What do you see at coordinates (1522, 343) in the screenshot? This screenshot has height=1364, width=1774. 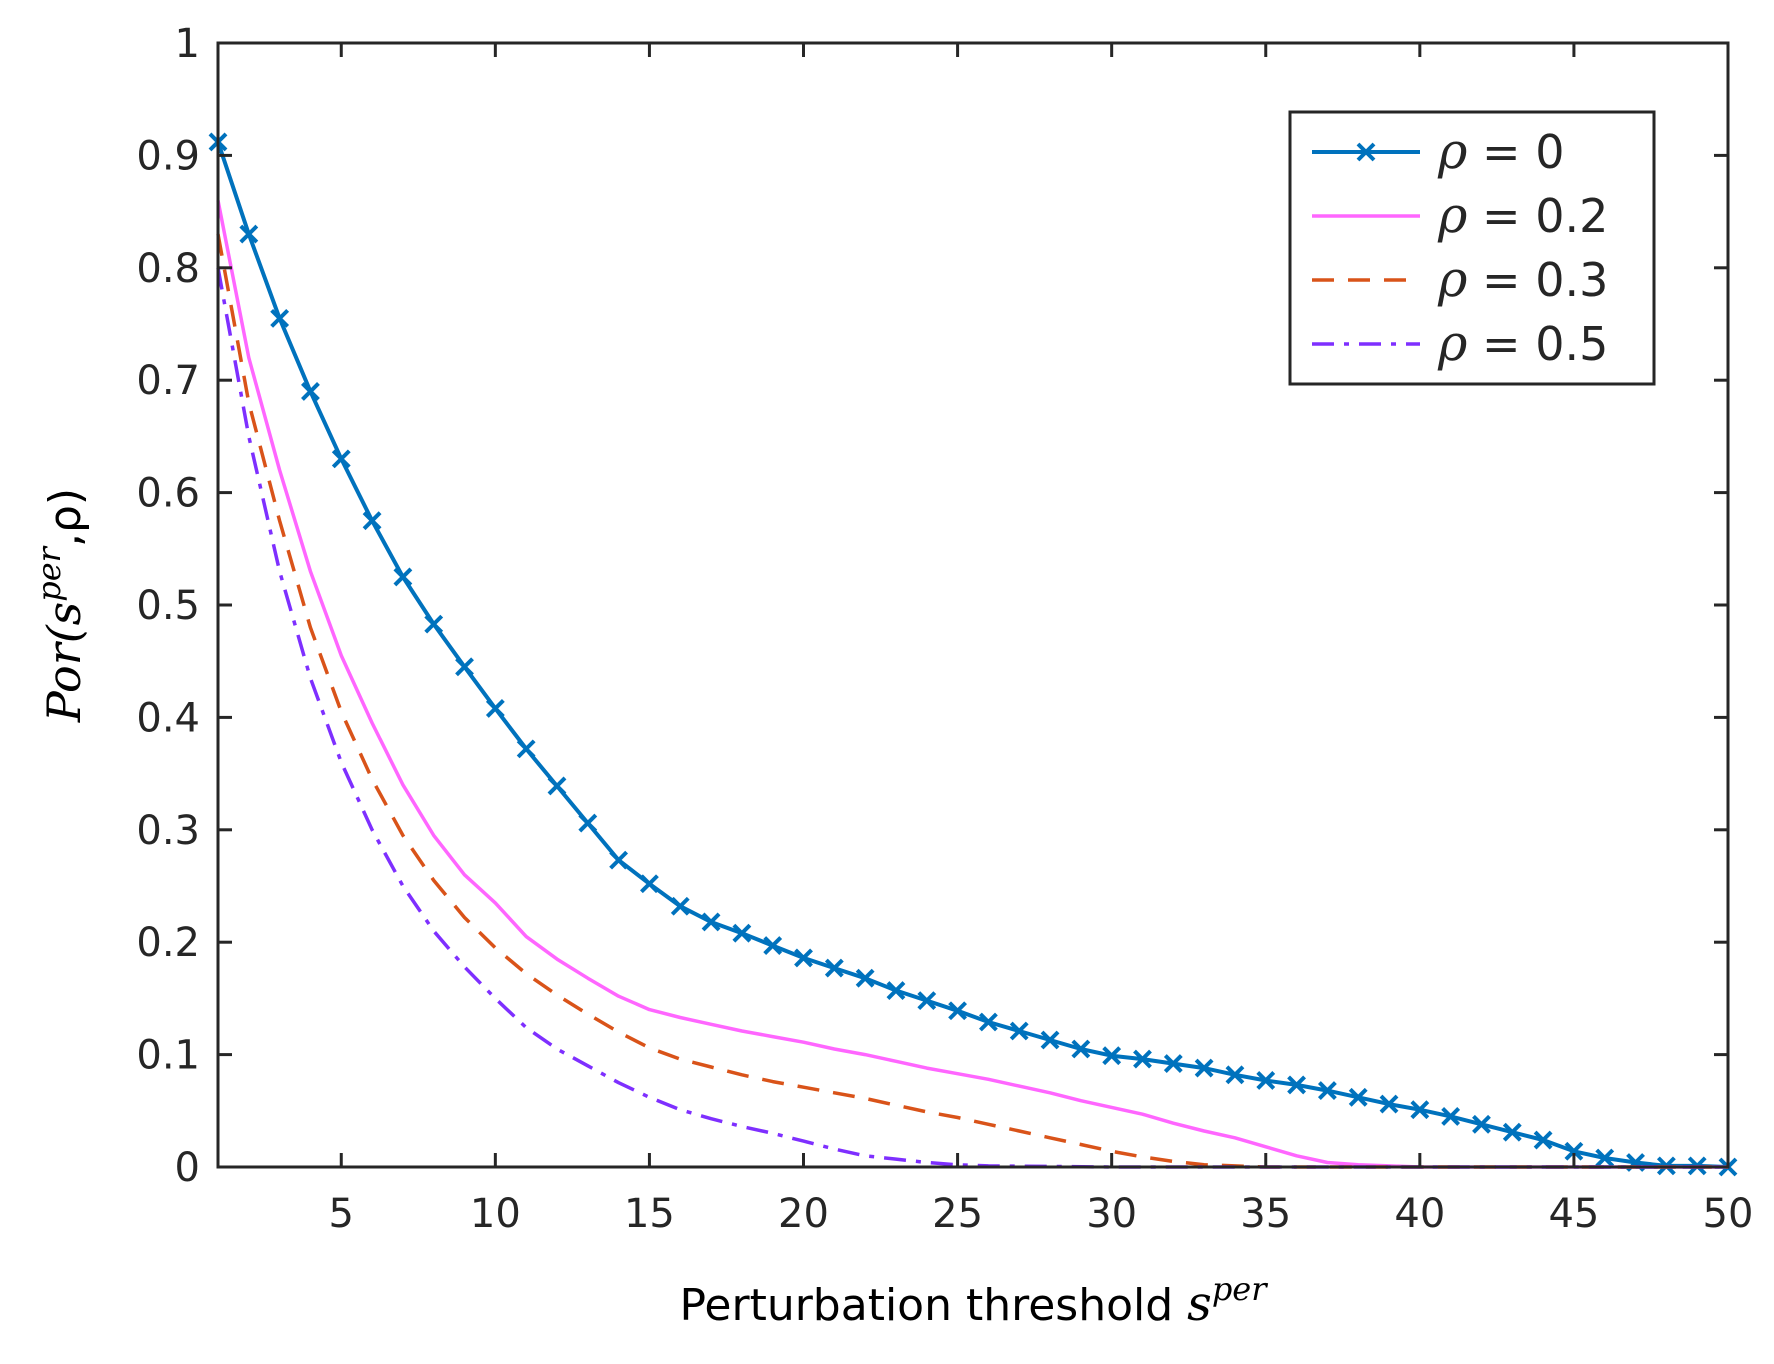 I see `legend-label: ρ = 0.5` at bounding box center [1522, 343].